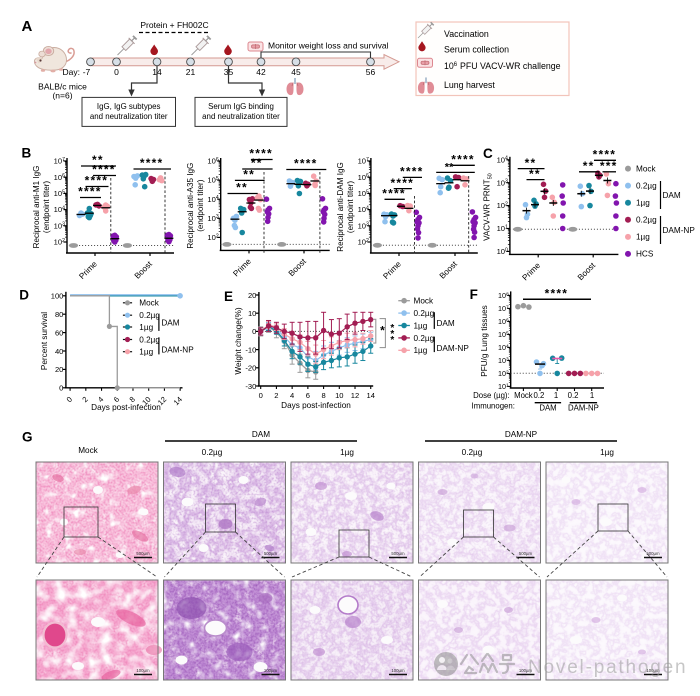  Describe the element at coordinates (607, 667) in the screenshot. I see `svg-text: Novel-pathogen` at that location.